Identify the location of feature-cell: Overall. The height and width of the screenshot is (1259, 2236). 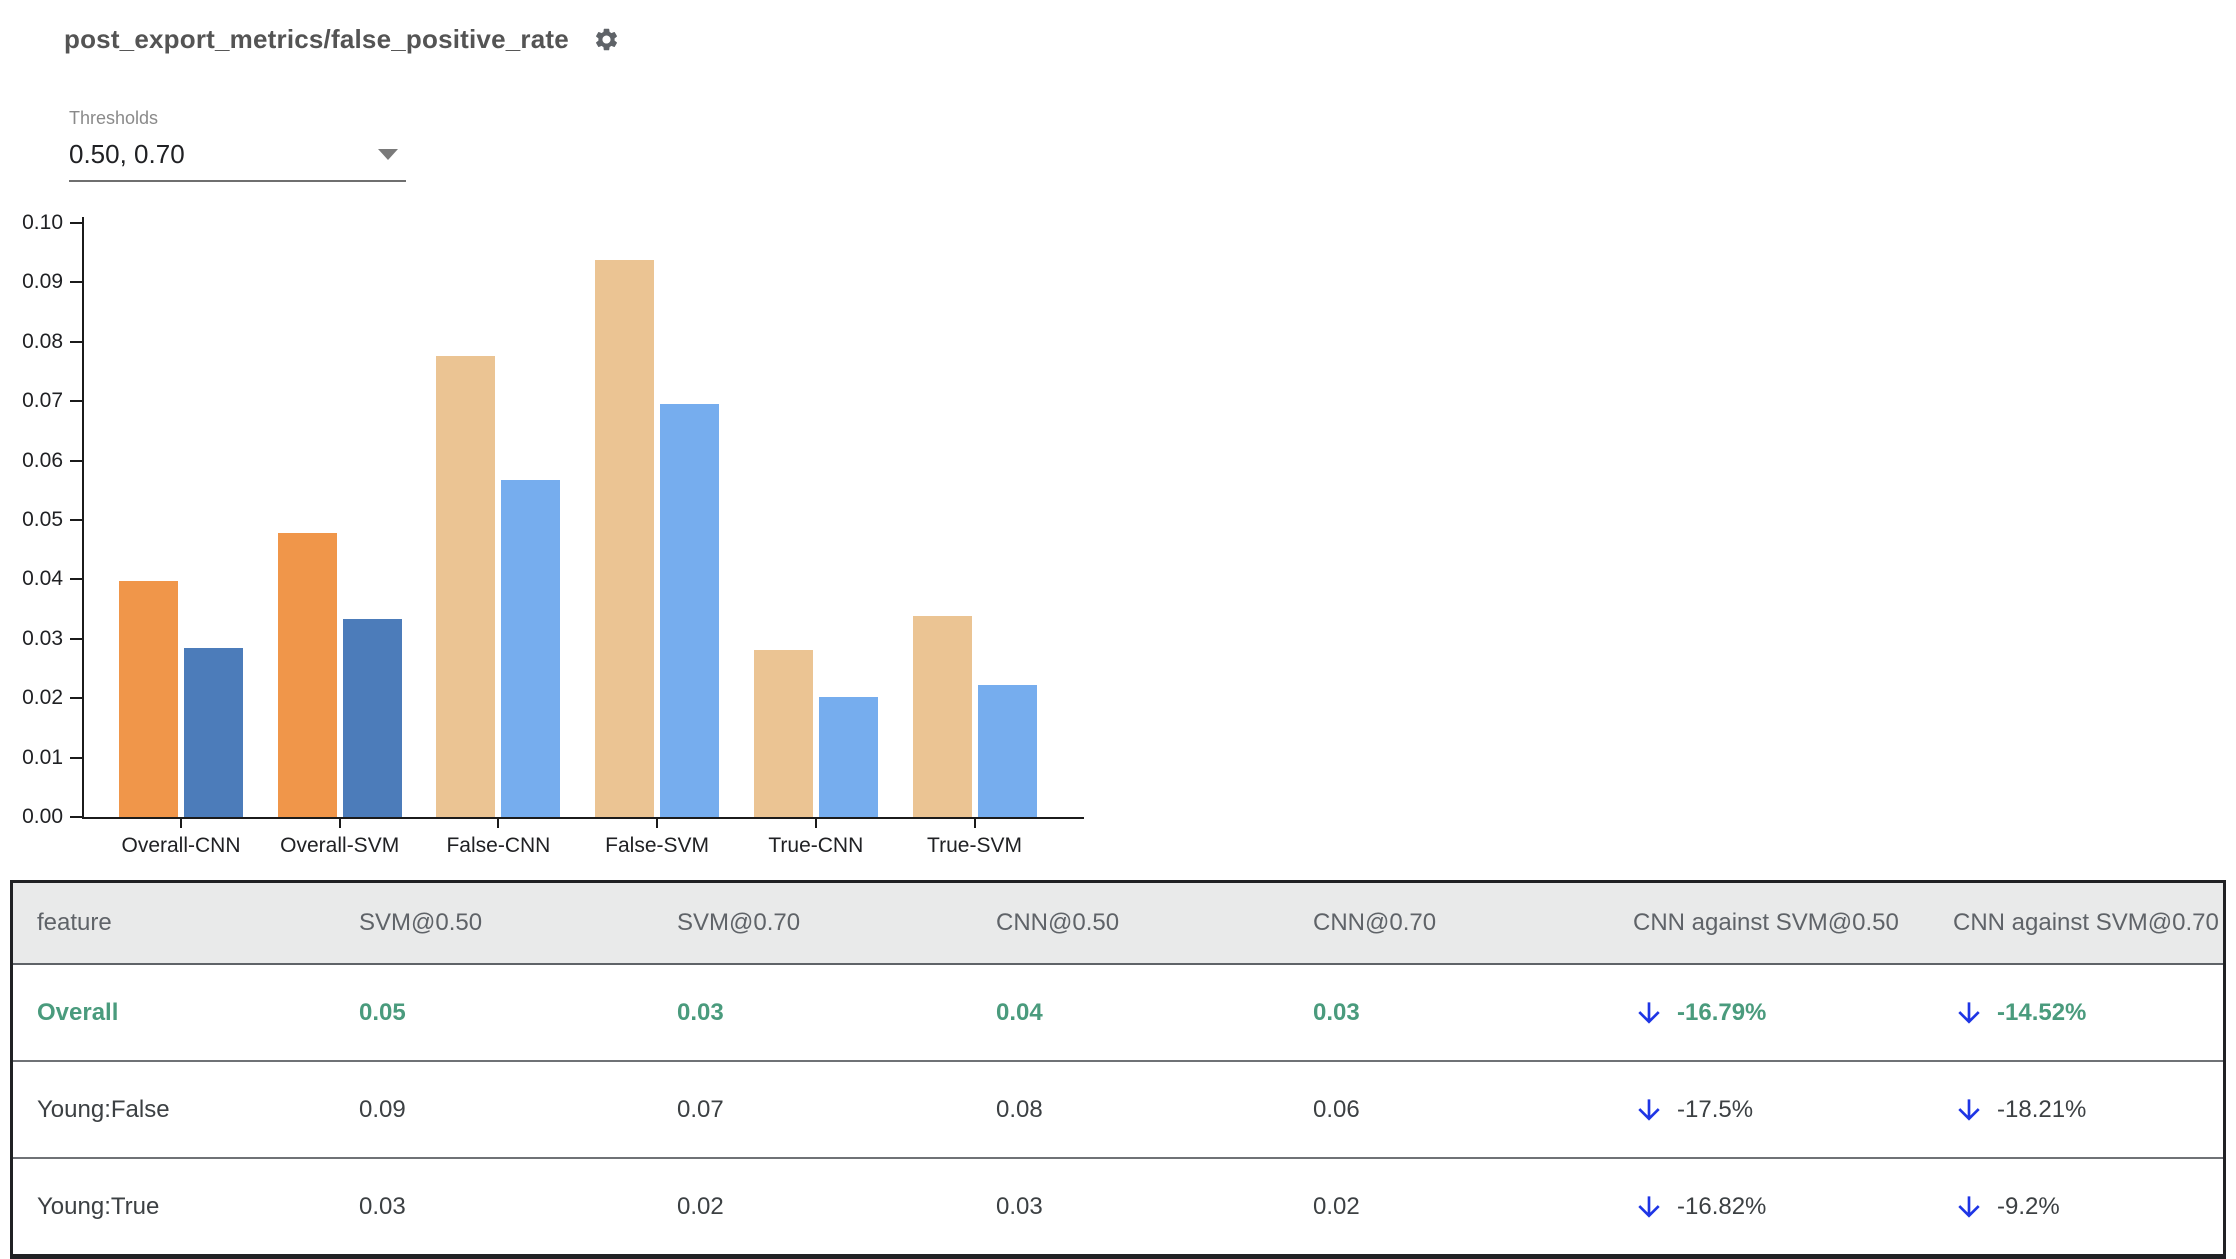
(78, 1012).